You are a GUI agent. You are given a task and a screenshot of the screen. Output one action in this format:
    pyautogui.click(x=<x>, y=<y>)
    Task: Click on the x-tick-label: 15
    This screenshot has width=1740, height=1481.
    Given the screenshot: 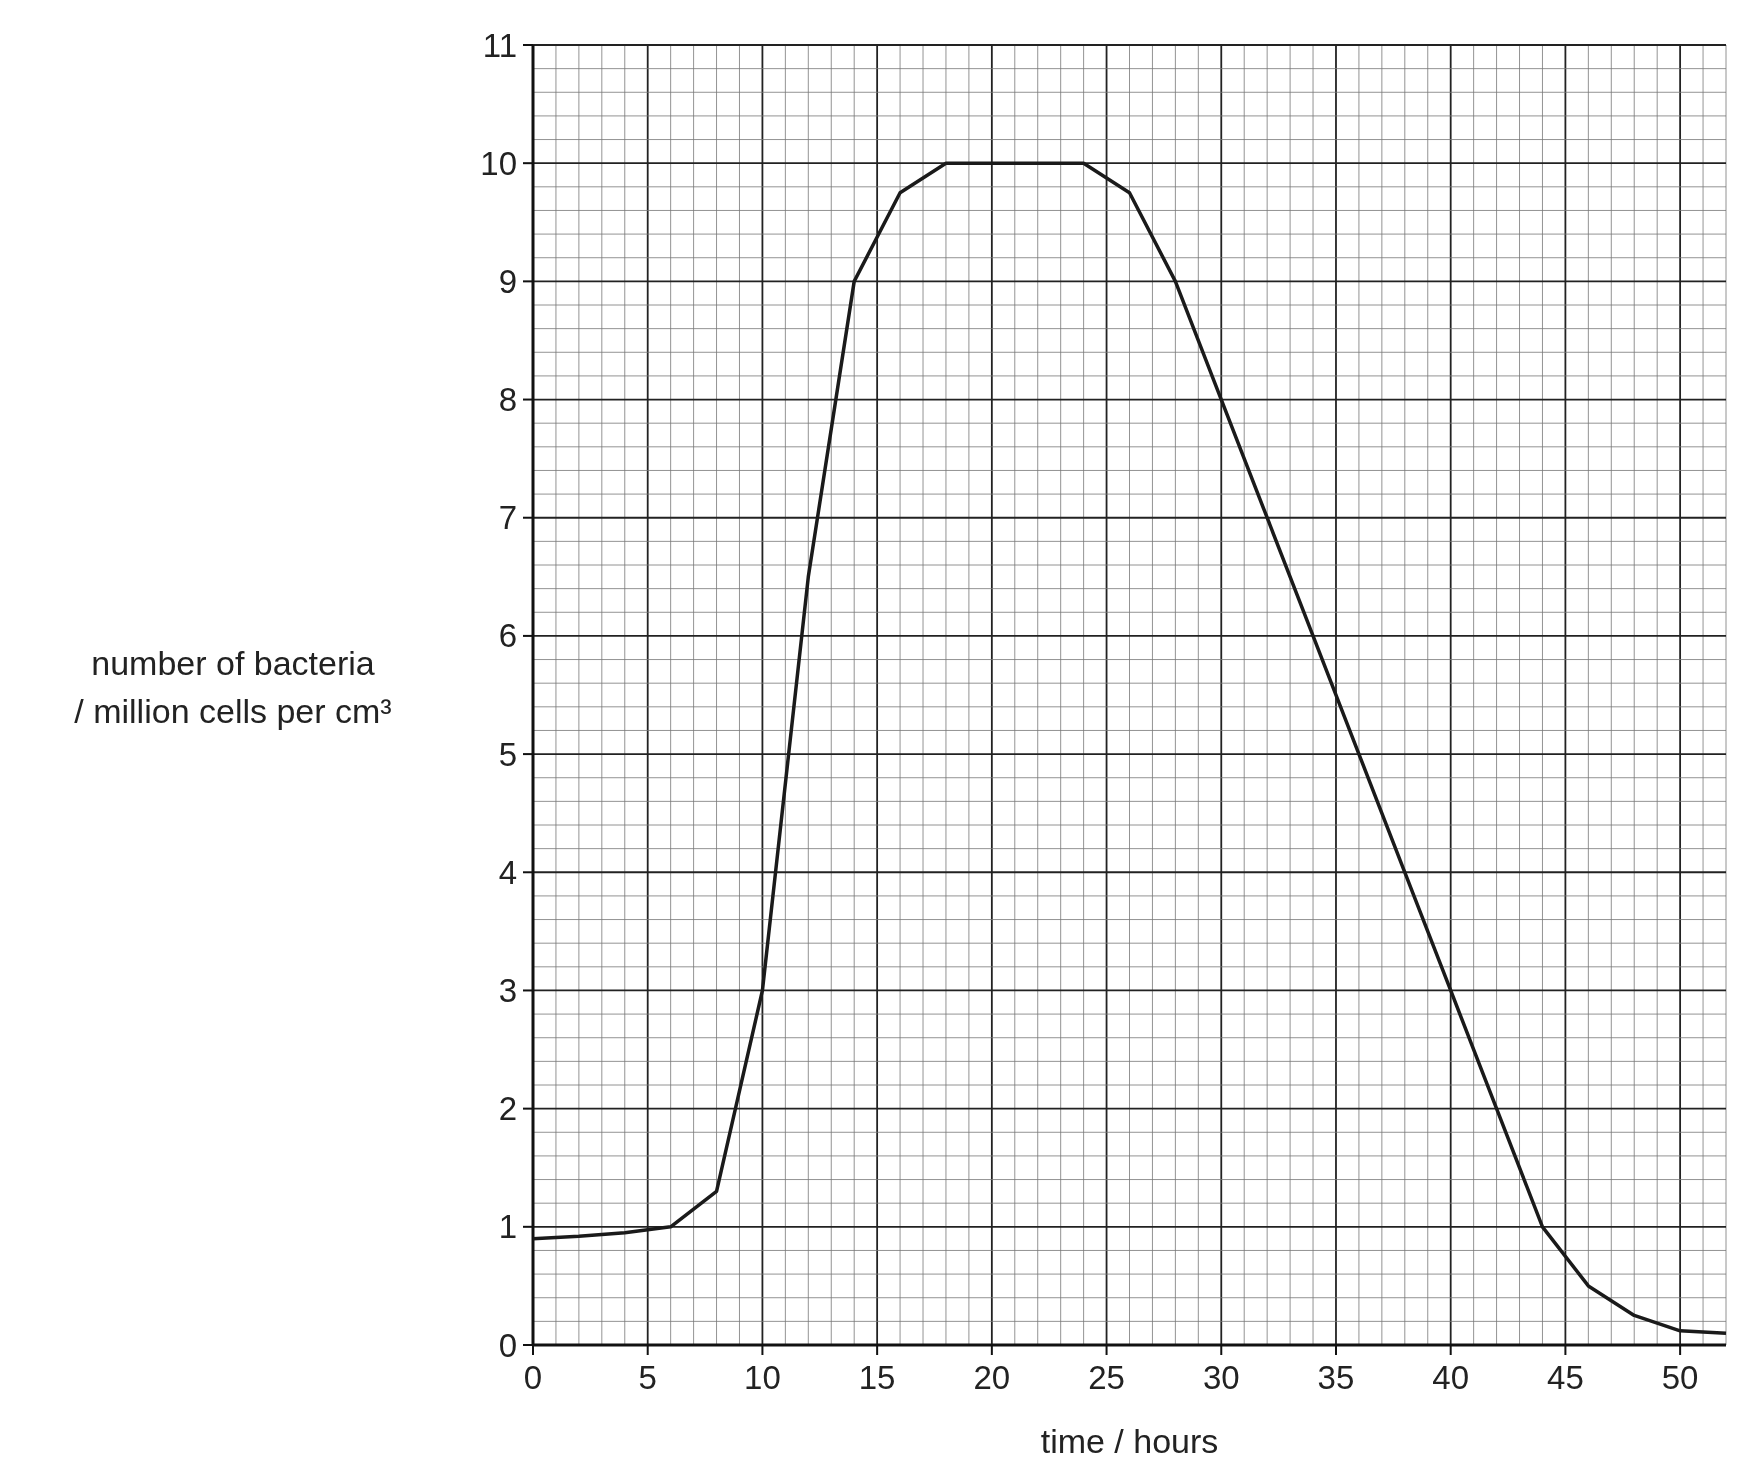 What is the action you would take?
    pyautogui.click(x=877, y=1377)
    